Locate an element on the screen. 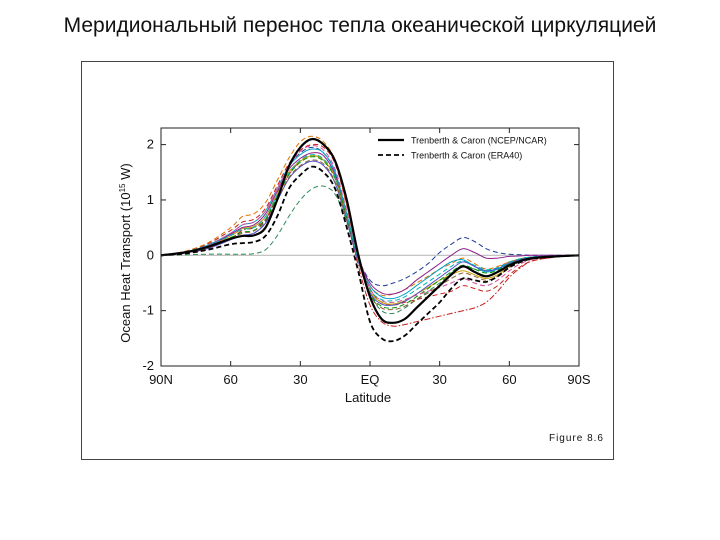  y-tick-label-3: 0 is located at coordinates (150, 254).